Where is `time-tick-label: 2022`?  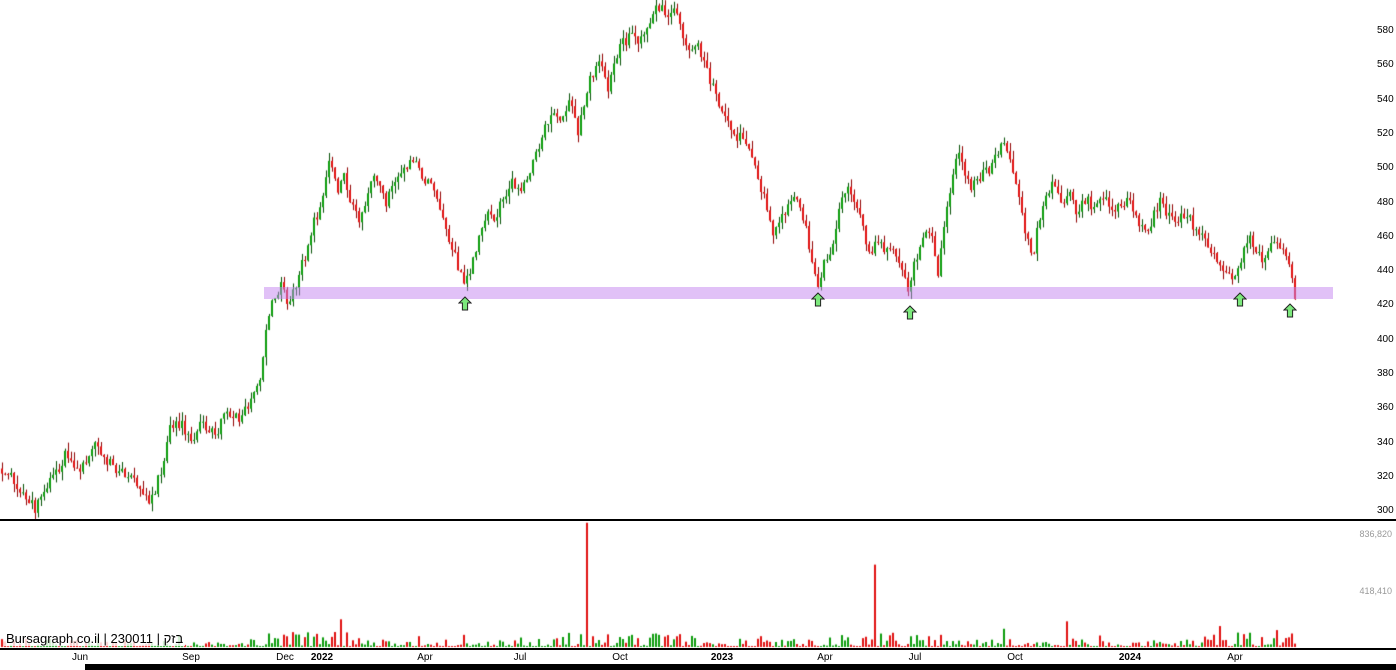 time-tick-label: 2022 is located at coordinates (322, 657).